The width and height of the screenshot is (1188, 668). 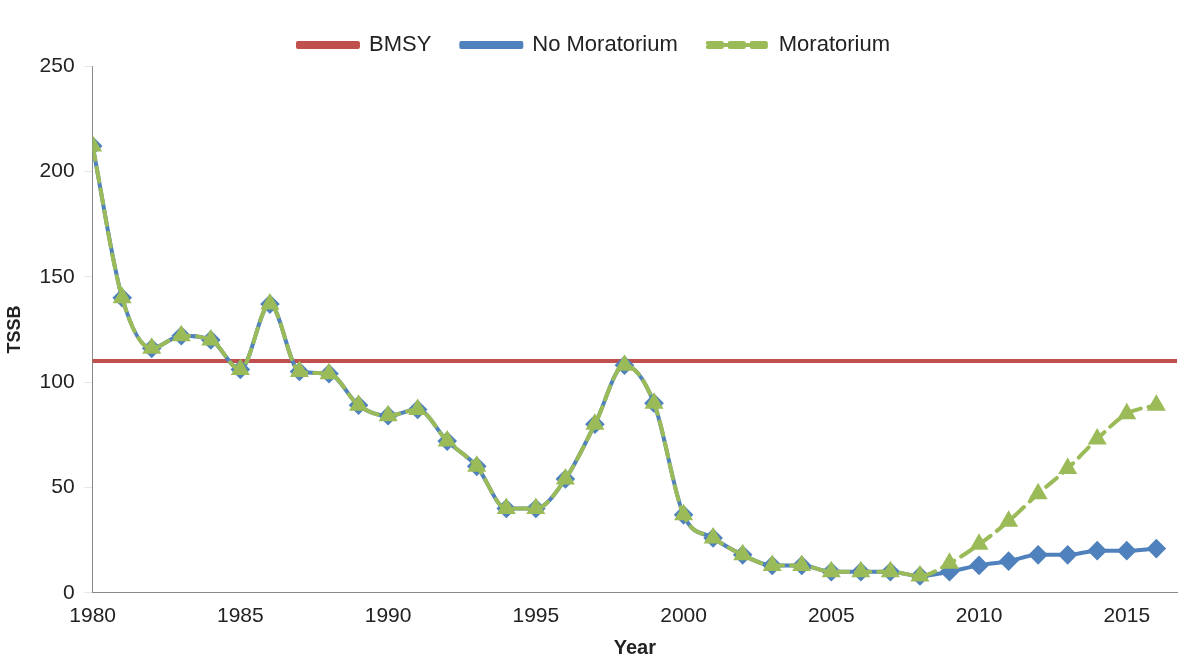 I want to click on x-tick-label: 1995, so click(x=536, y=615).